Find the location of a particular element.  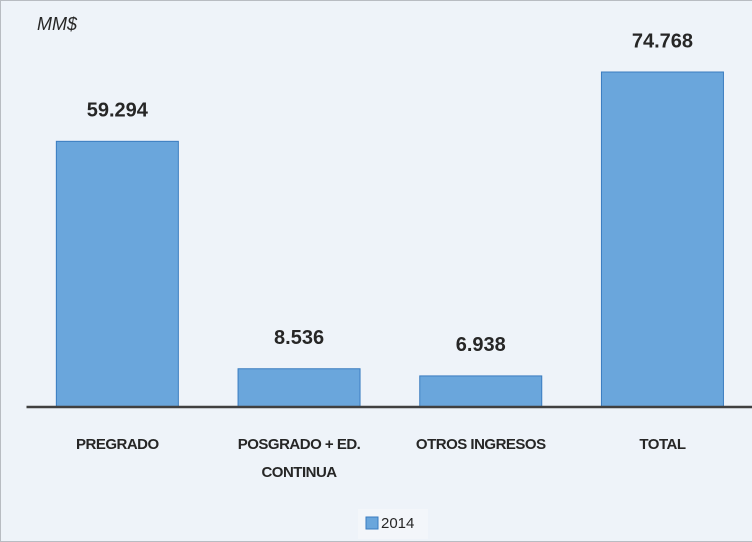

y-axis-label: MM$ is located at coordinates (57, 24).